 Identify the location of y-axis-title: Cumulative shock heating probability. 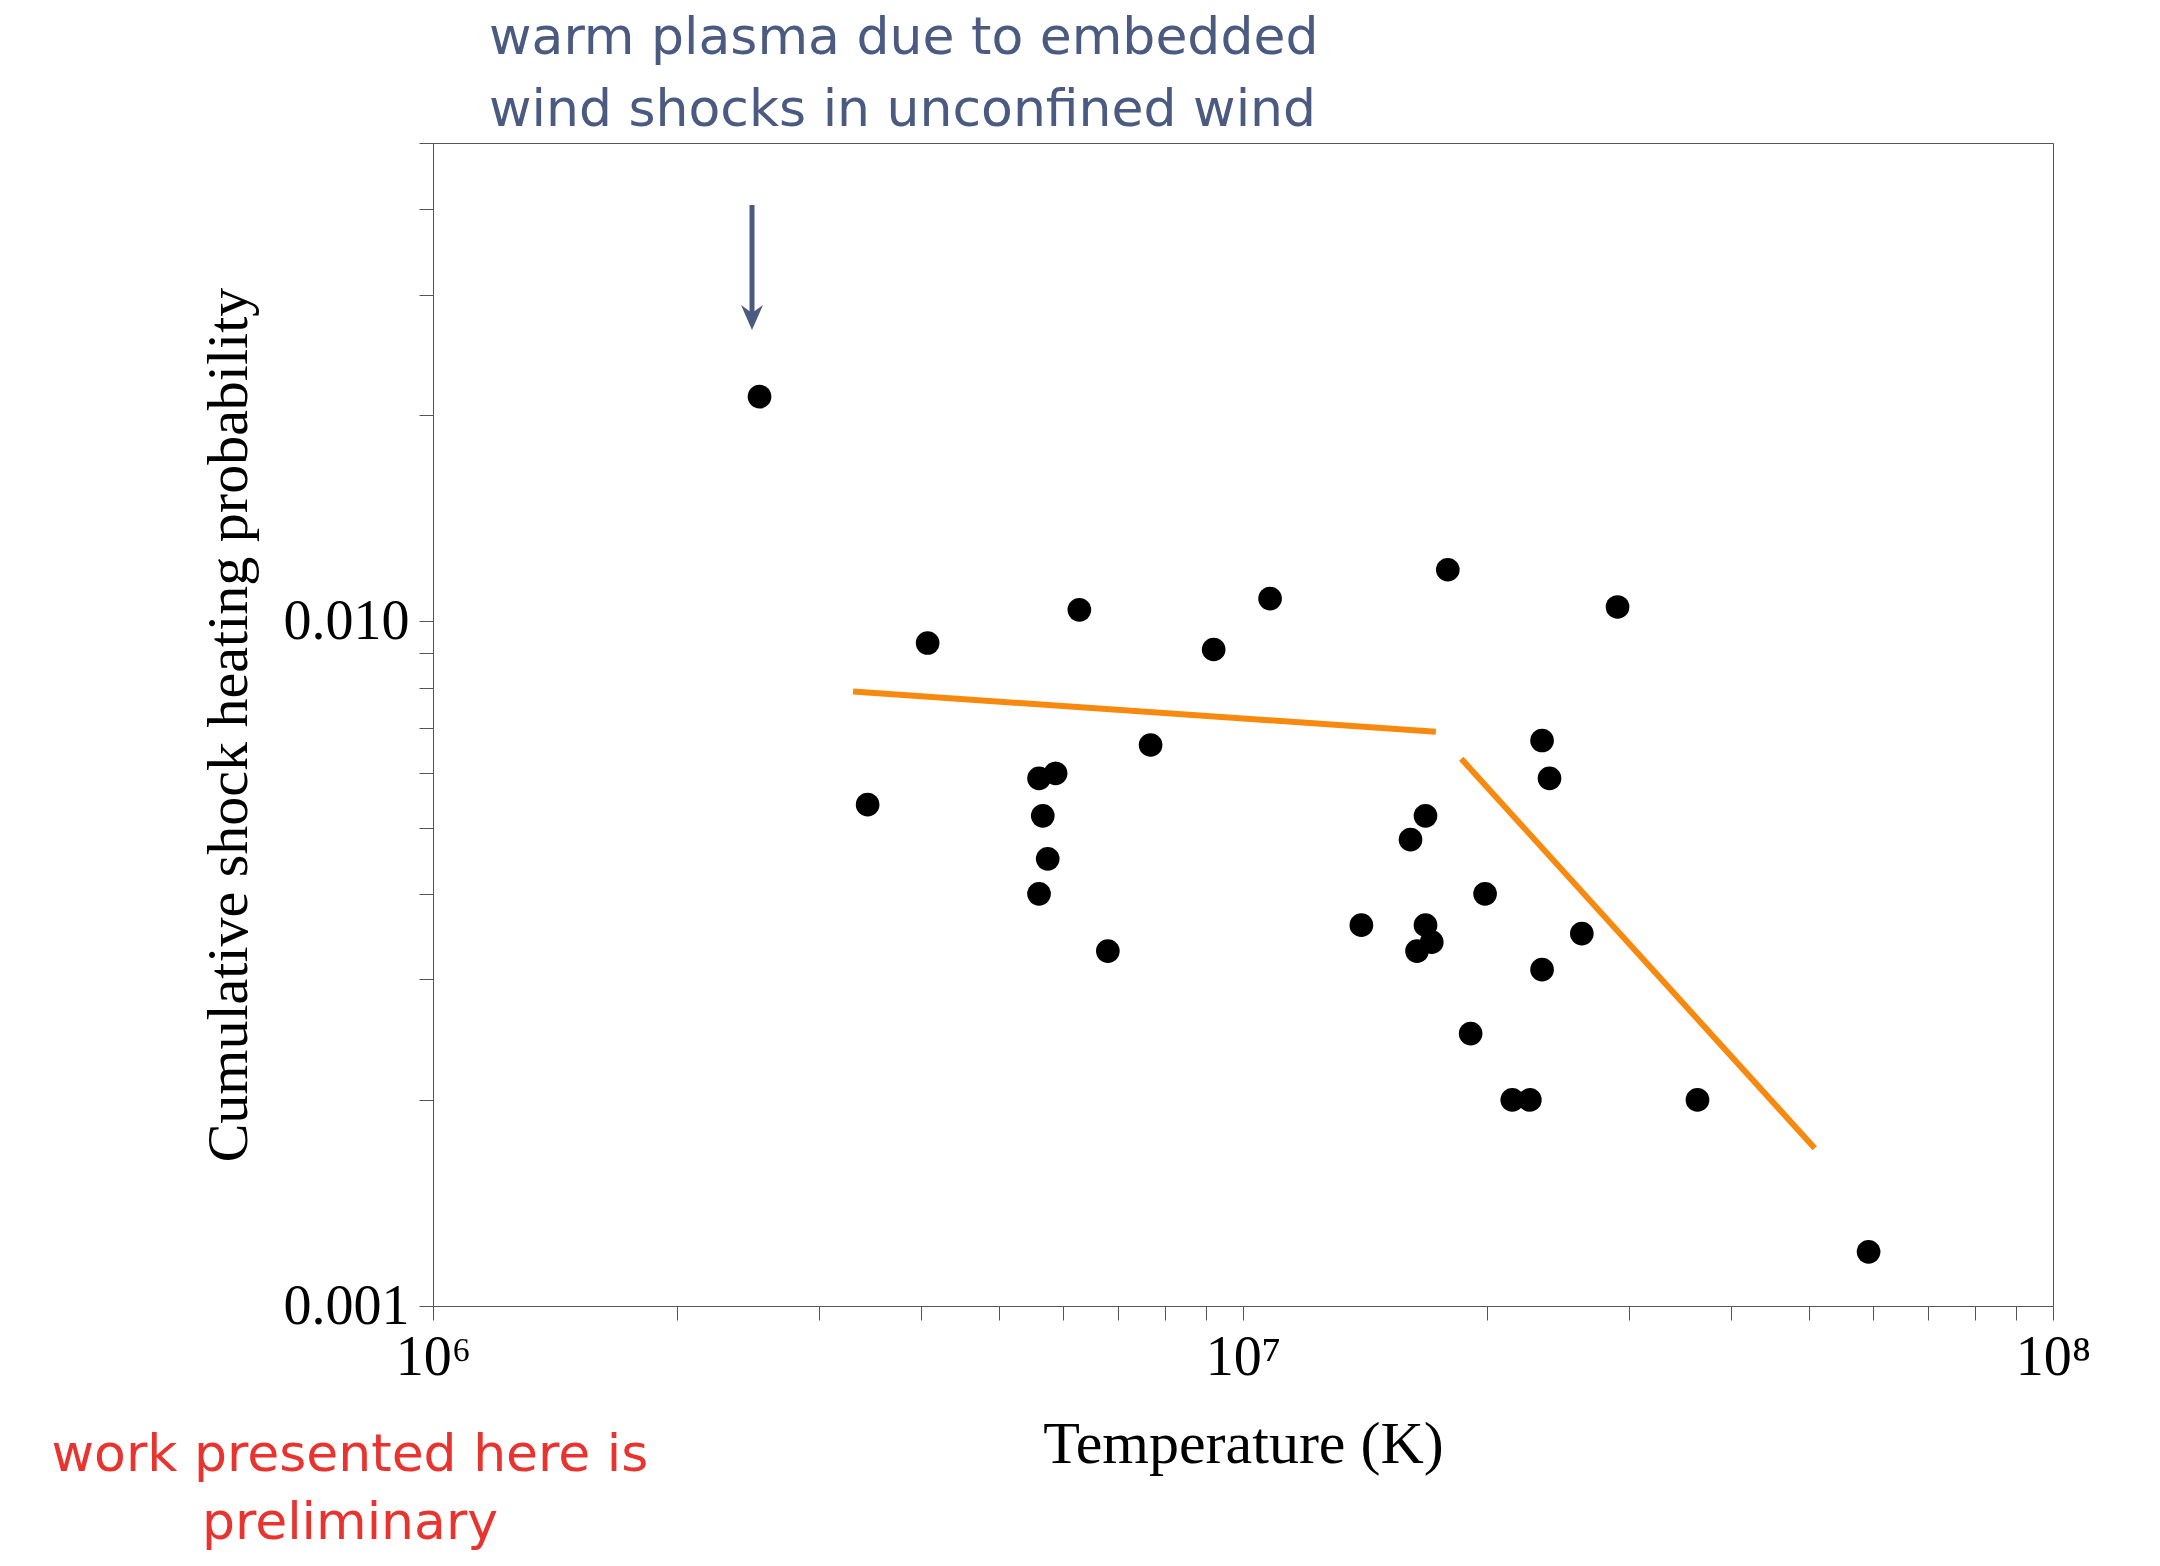
(227, 725).